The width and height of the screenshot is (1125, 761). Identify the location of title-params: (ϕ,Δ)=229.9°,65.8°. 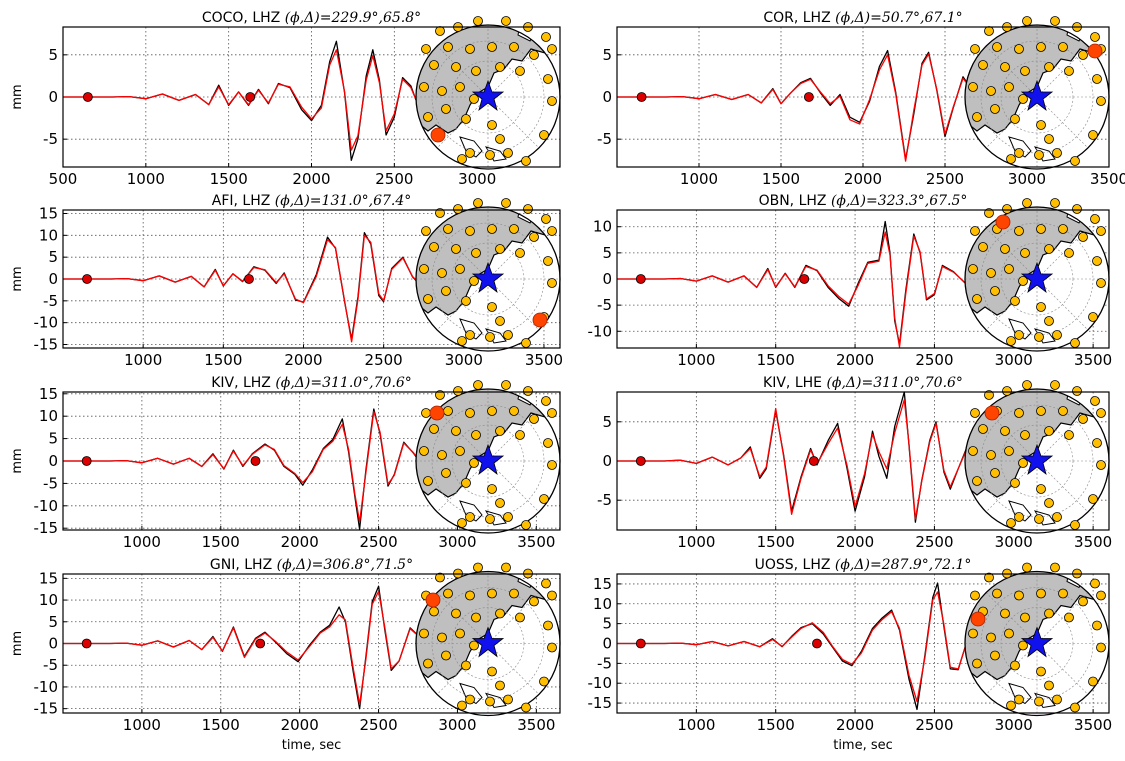
(353, 18).